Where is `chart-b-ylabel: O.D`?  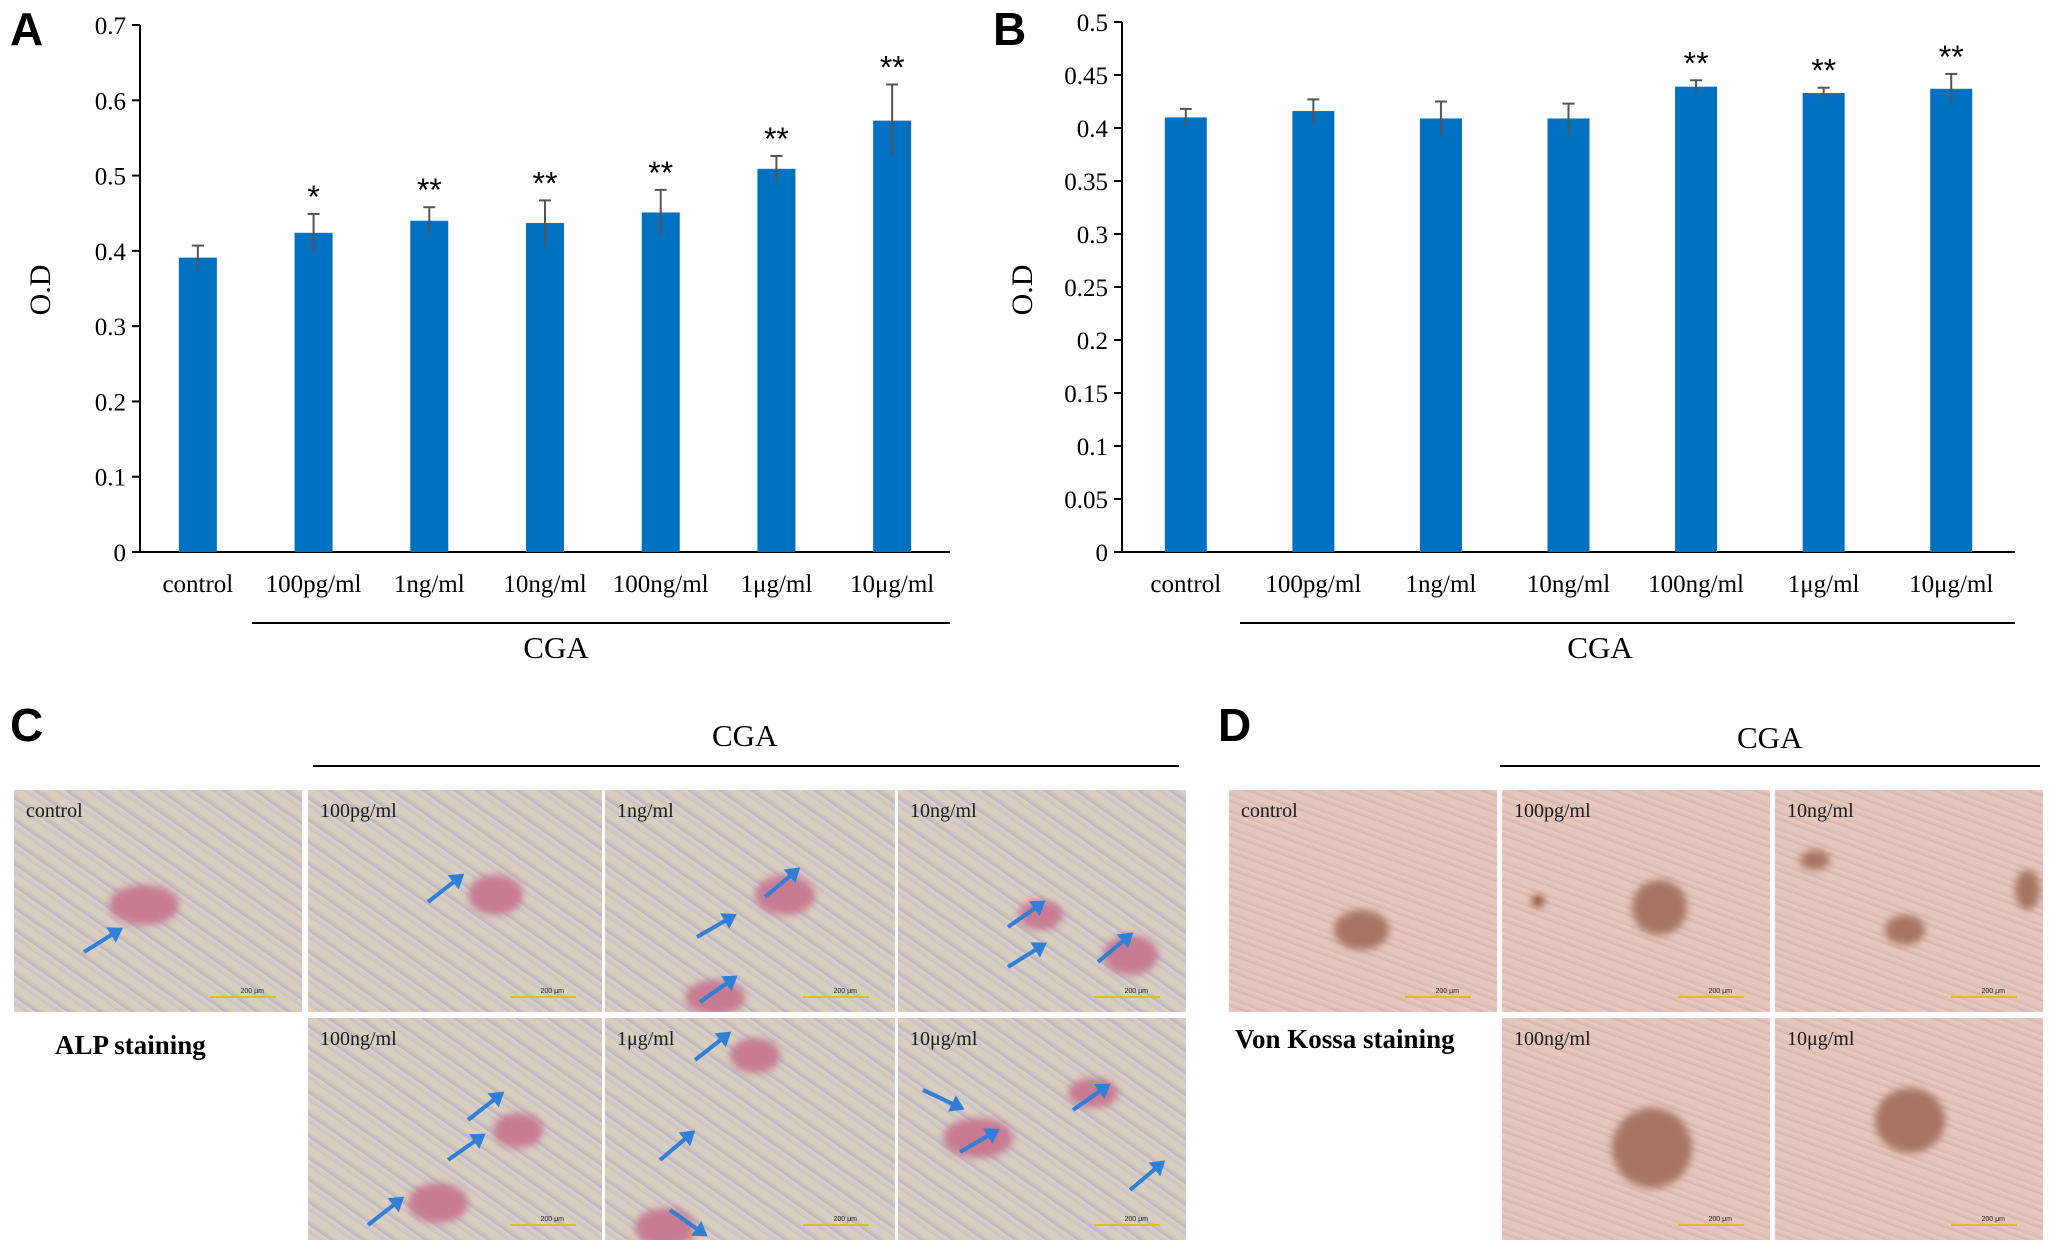 chart-b-ylabel: O.D is located at coordinates (1022, 290).